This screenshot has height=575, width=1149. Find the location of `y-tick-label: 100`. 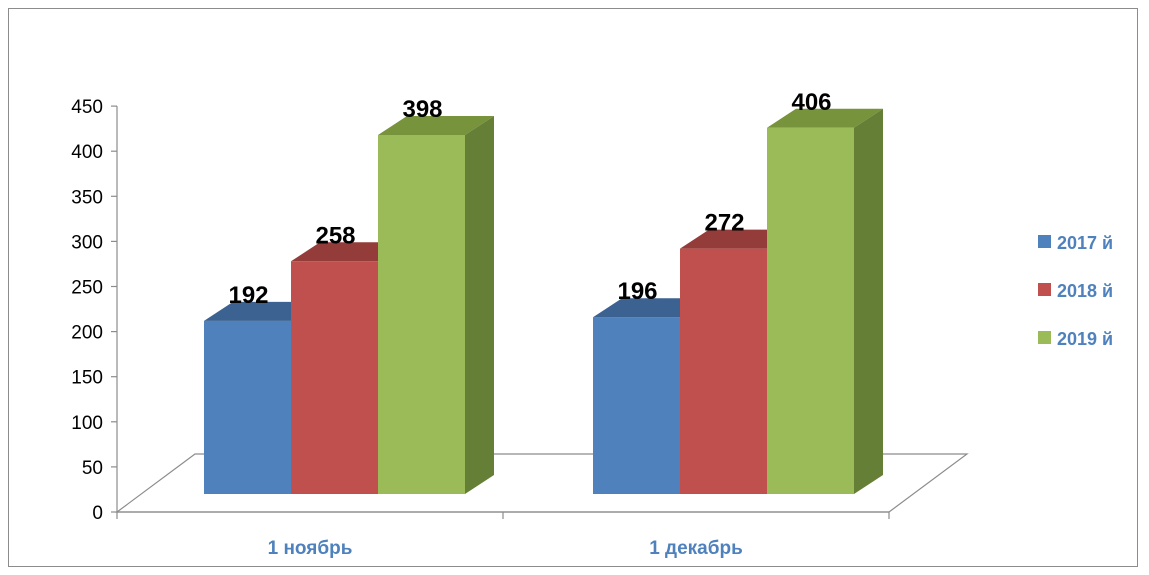

y-tick-label: 100 is located at coordinates (87, 423).